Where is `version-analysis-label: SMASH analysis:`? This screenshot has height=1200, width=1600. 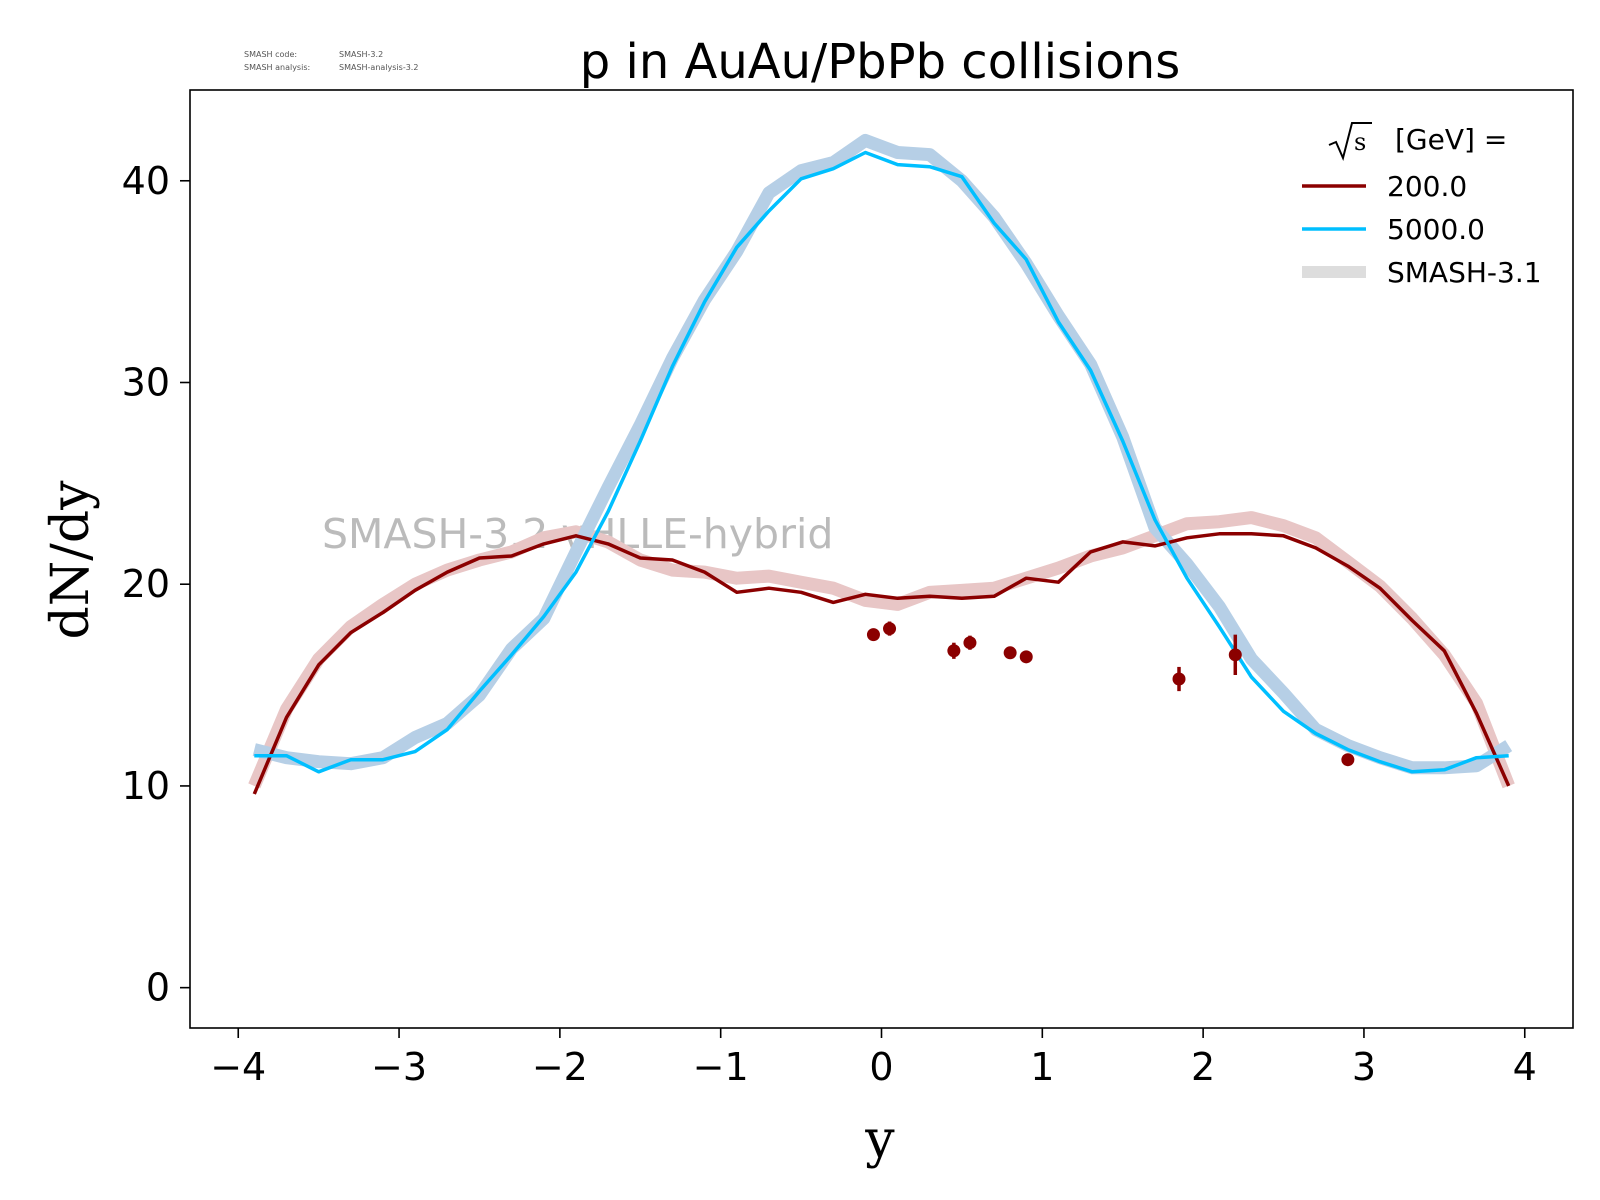 version-analysis-label: SMASH analysis: is located at coordinates (277, 67).